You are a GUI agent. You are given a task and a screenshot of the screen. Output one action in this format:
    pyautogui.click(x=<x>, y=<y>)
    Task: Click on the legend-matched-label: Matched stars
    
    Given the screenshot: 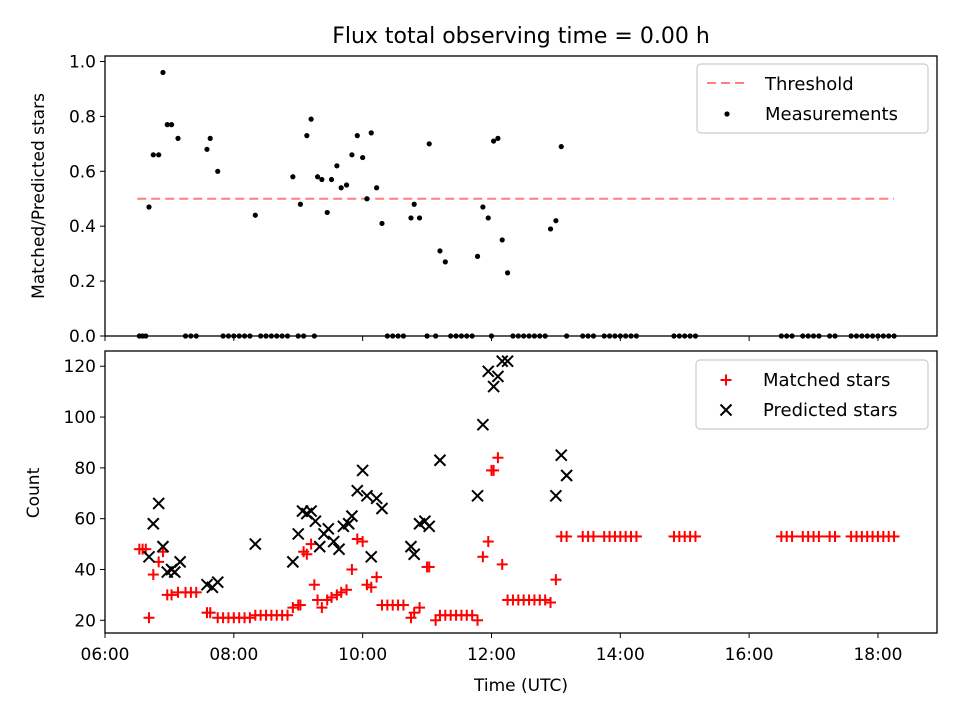 What is the action you would take?
    pyautogui.click(x=826, y=380)
    